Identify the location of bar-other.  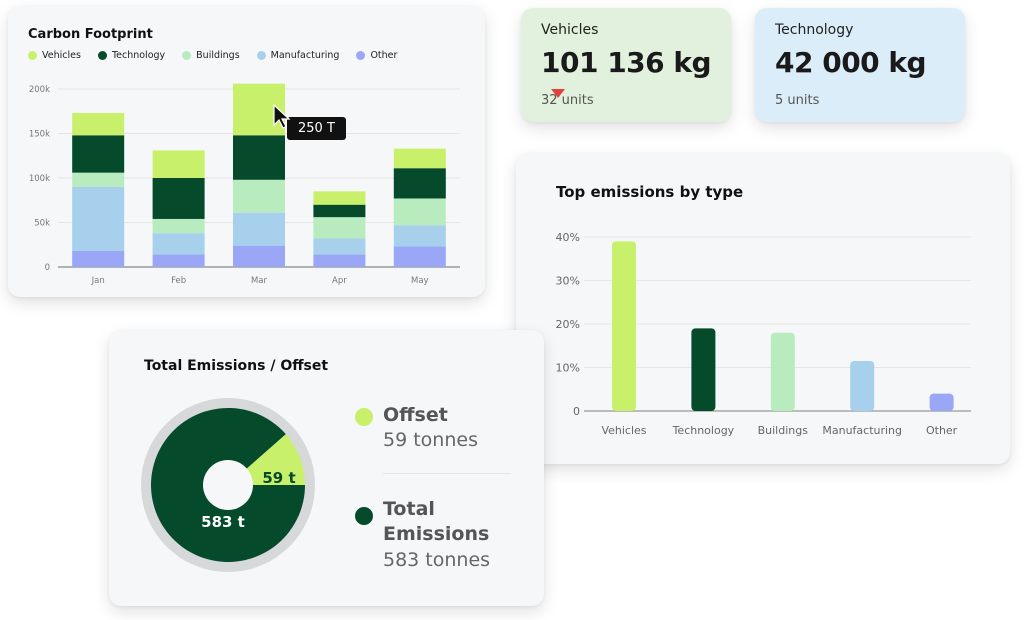
(941, 402).